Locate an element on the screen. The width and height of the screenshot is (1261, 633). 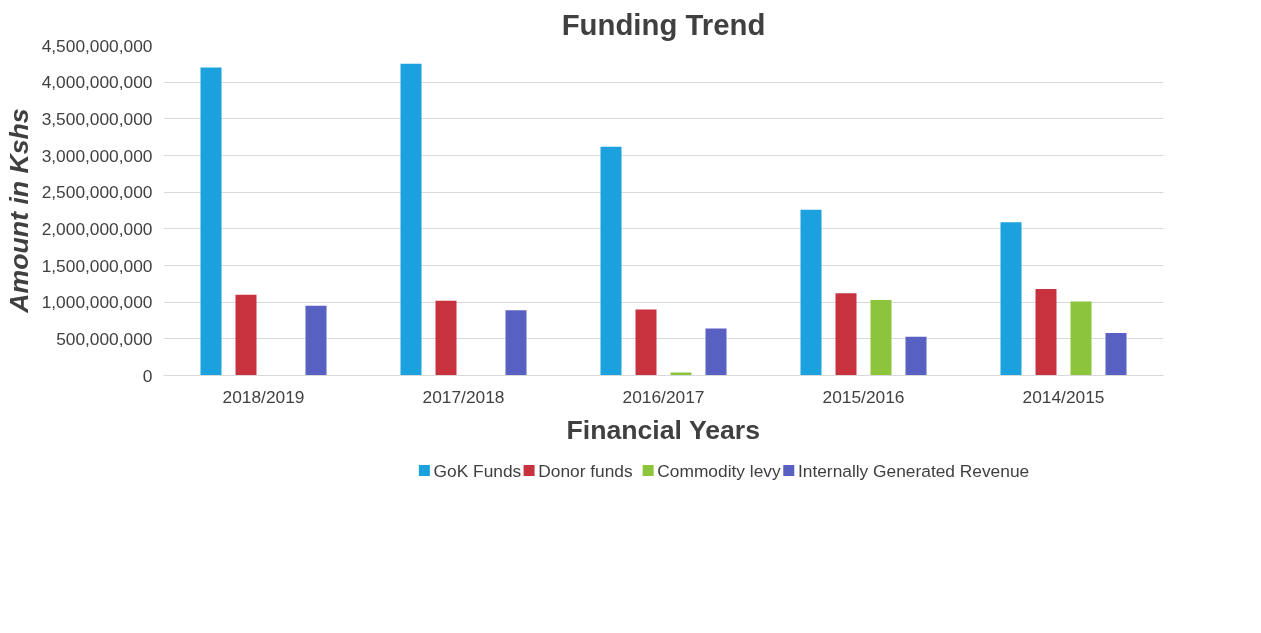
y-tick-label: 0 is located at coordinates (147, 375).